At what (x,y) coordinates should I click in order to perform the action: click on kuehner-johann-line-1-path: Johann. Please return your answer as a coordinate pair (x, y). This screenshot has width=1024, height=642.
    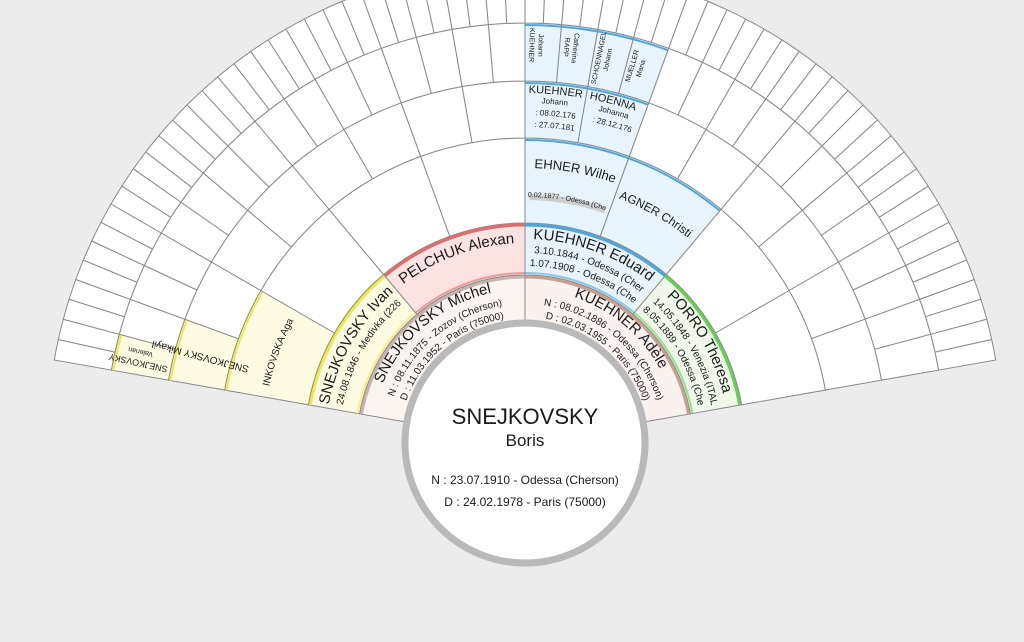
    Looking at the image, I should click on (554, 101).